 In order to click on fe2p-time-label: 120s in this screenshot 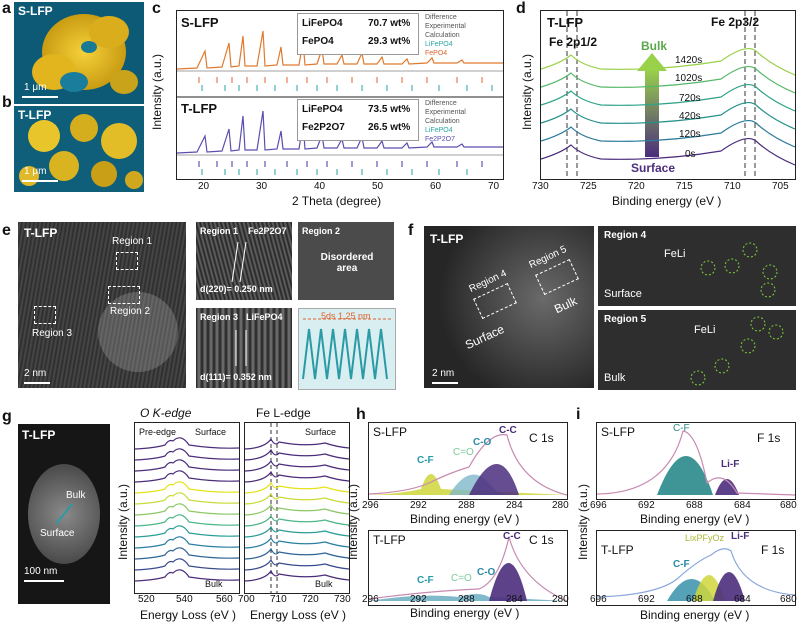, I will do `click(690, 134)`.